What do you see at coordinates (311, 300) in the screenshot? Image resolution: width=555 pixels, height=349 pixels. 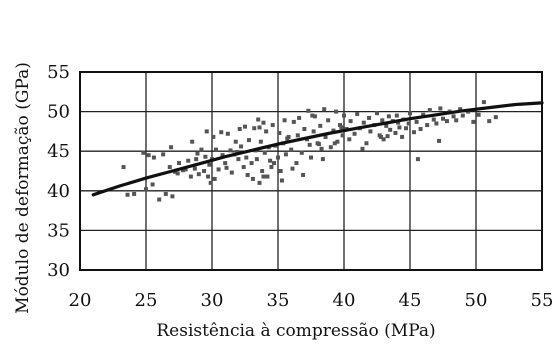 I see `x-tick-labels: 20 25 30 35 40 45 50 55` at bounding box center [311, 300].